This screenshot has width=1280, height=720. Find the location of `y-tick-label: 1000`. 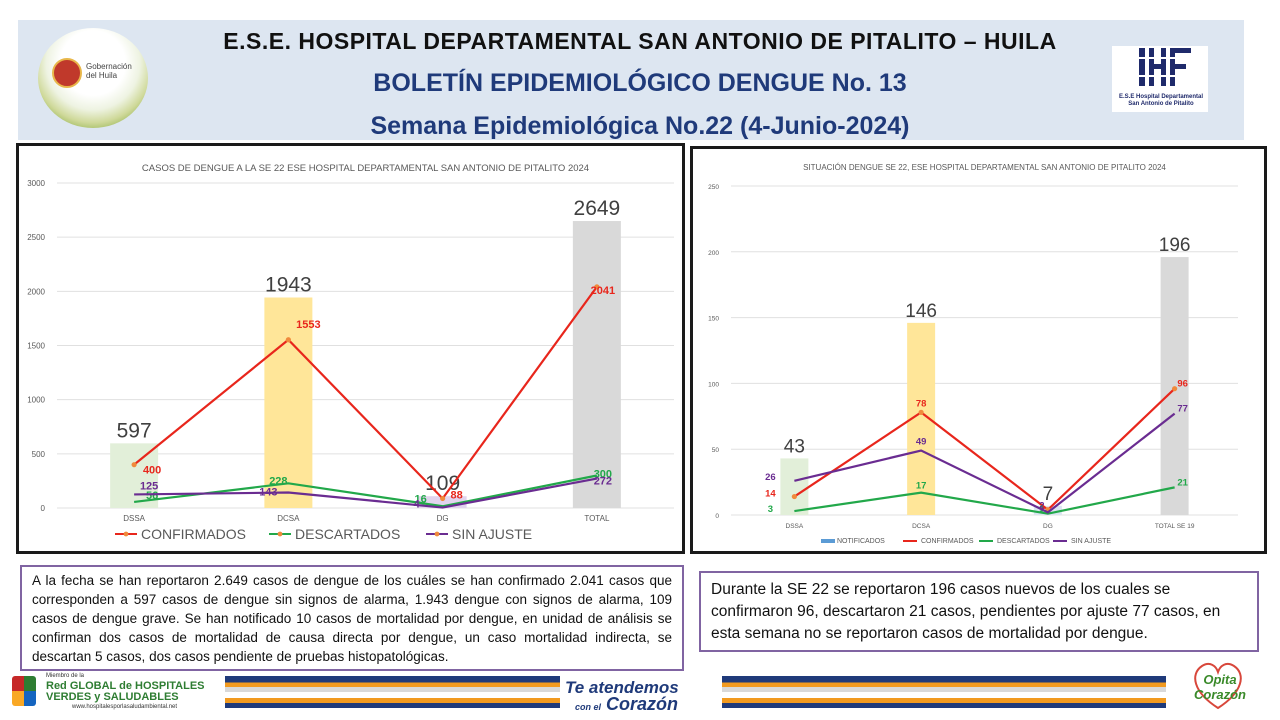

y-tick-label: 1000 is located at coordinates (36, 400).